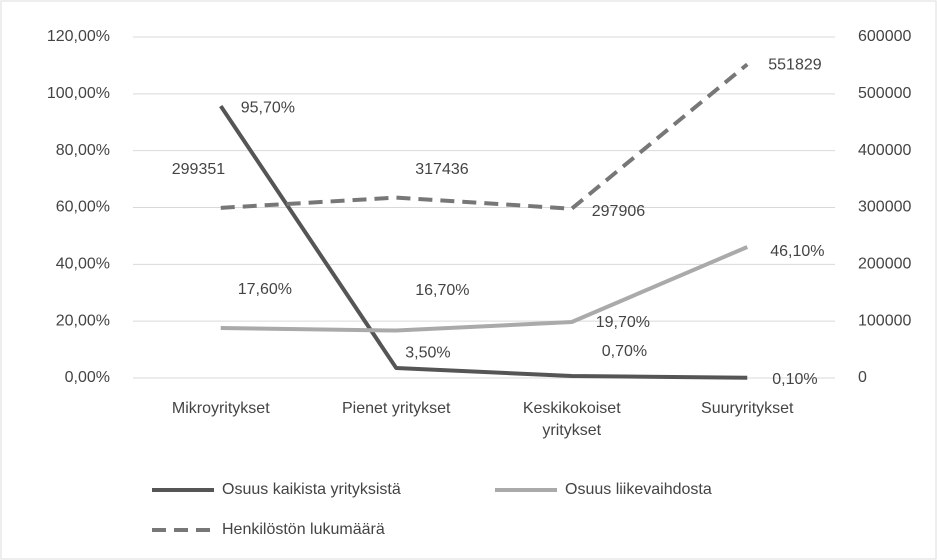 This screenshot has height=560, width=937. Describe the element at coordinates (441, 169) in the screenshot. I see `data-label: 317436` at that location.